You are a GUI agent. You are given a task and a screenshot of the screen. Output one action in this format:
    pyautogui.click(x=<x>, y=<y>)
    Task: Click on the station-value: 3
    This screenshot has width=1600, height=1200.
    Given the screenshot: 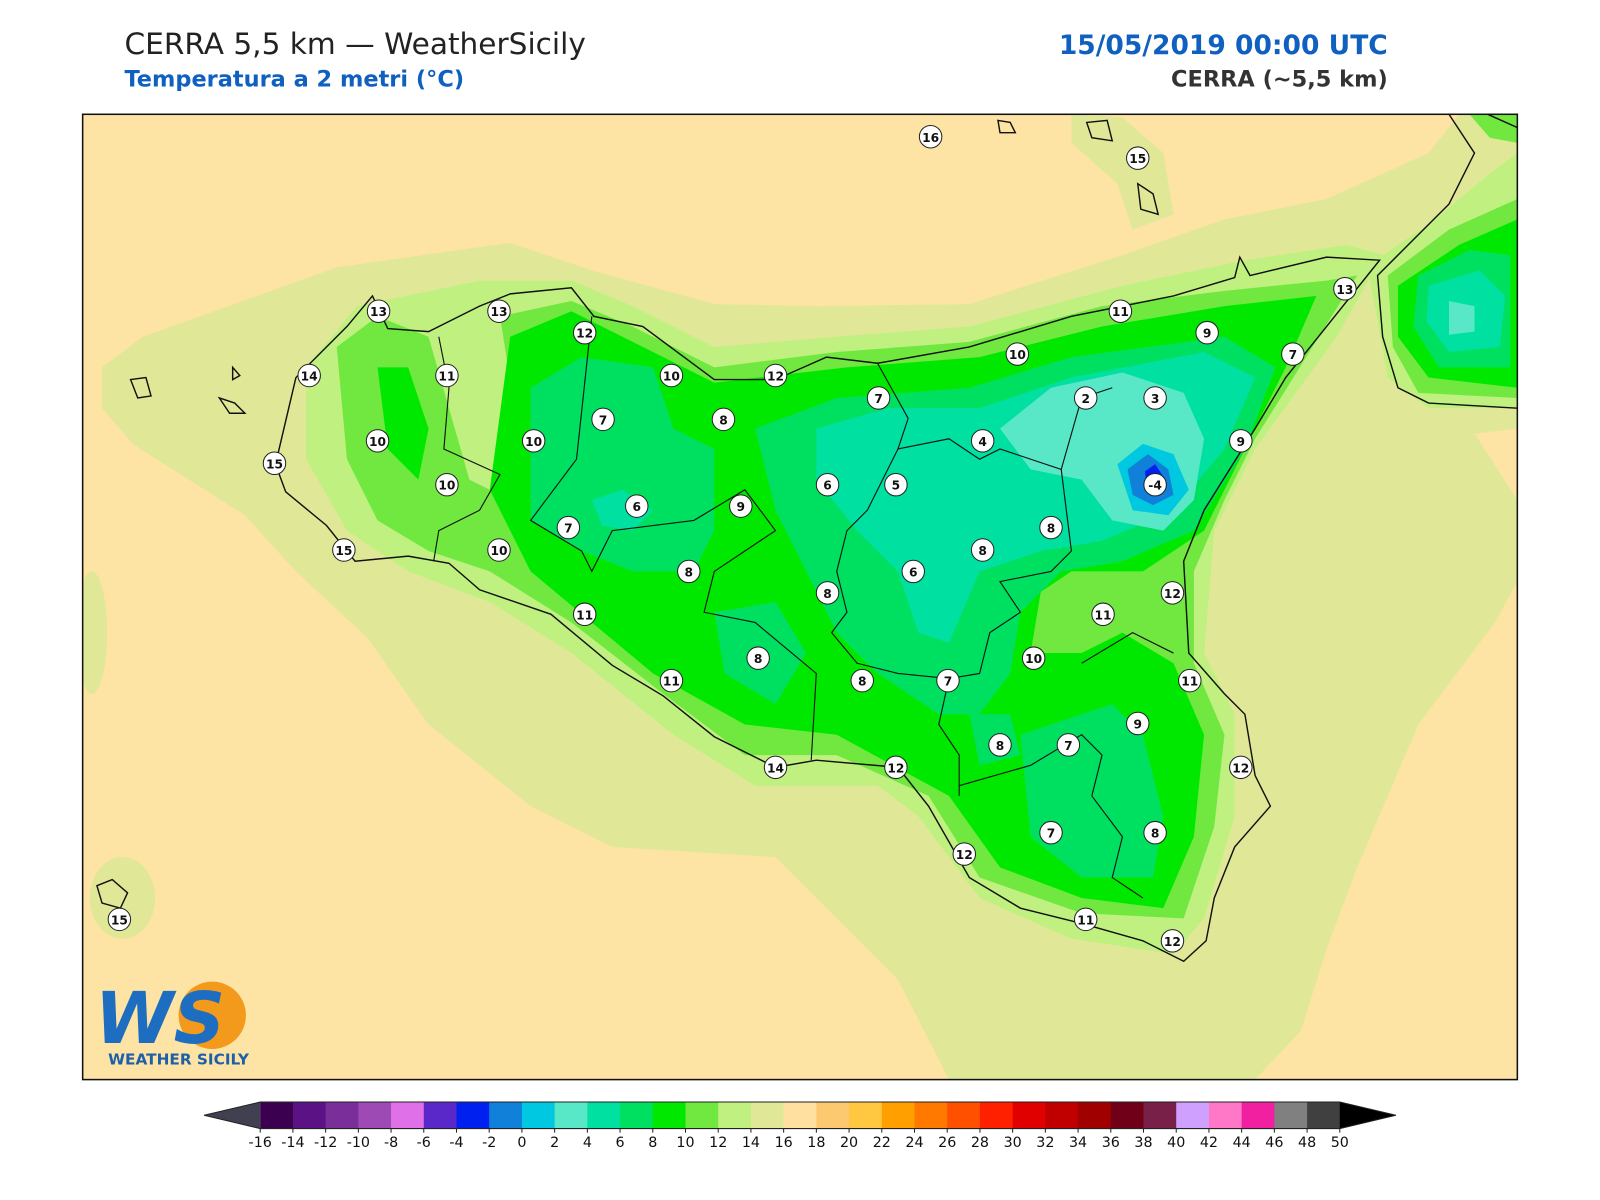 What is the action you would take?
    pyautogui.click(x=1155, y=399)
    